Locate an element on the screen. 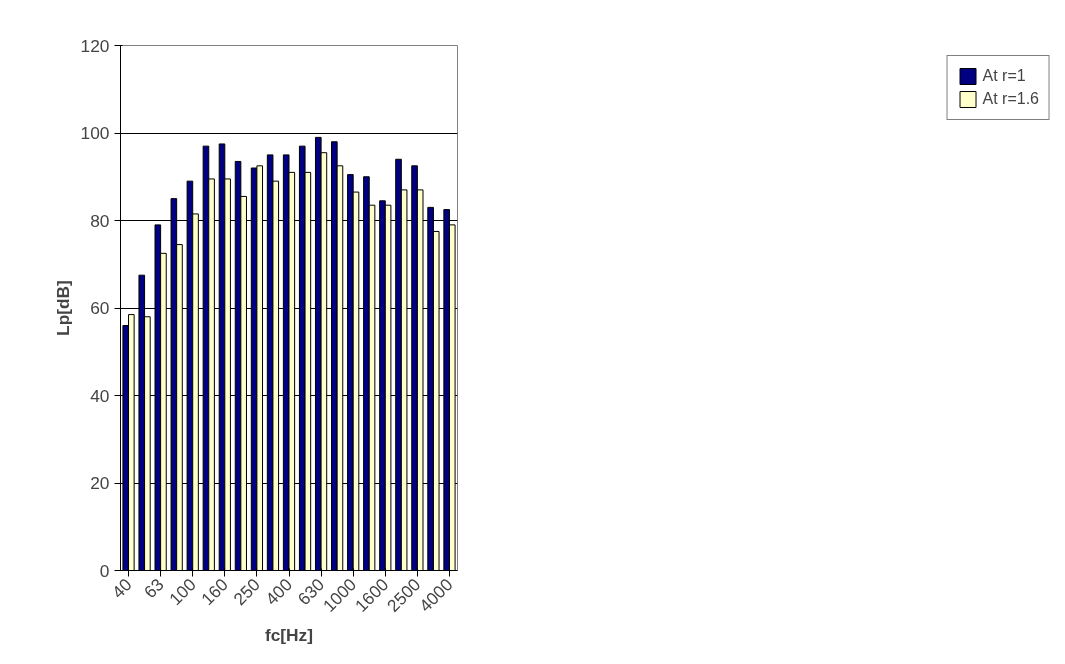 The image size is (1065, 664). x-tick-label: 400 is located at coordinates (279, 592).